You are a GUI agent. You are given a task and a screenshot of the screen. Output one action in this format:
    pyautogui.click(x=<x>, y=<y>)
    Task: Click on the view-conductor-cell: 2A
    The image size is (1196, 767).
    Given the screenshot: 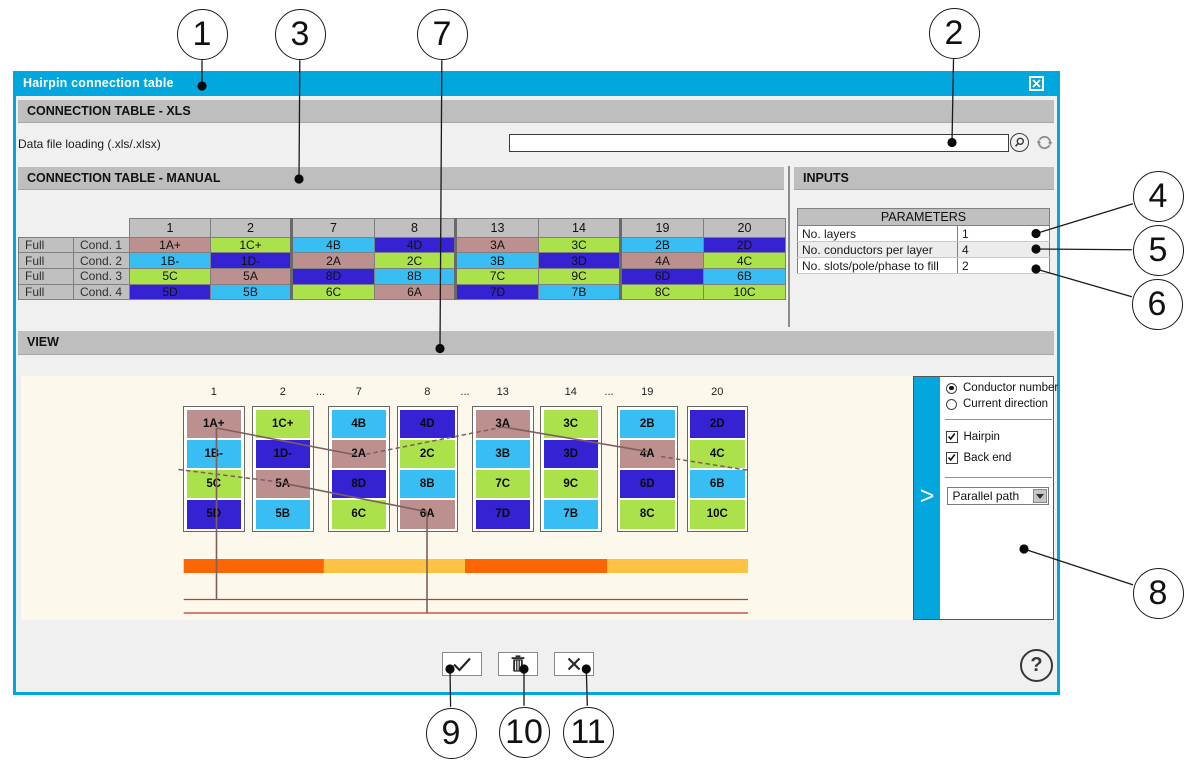 What is the action you would take?
    pyautogui.click(x=358, y=454)
    